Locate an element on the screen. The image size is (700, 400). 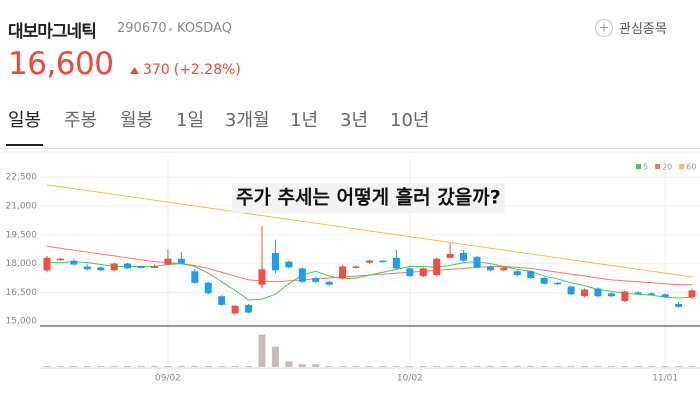
change-rate: (+2.28%) is located at coordinates (207, 70).